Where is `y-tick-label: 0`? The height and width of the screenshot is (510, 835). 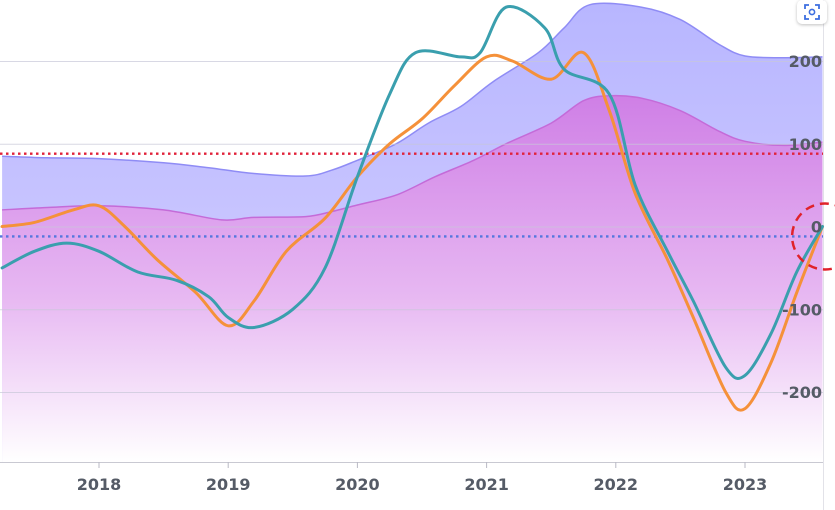 y-tick-label: 0 is located at coordinates (816, 227).